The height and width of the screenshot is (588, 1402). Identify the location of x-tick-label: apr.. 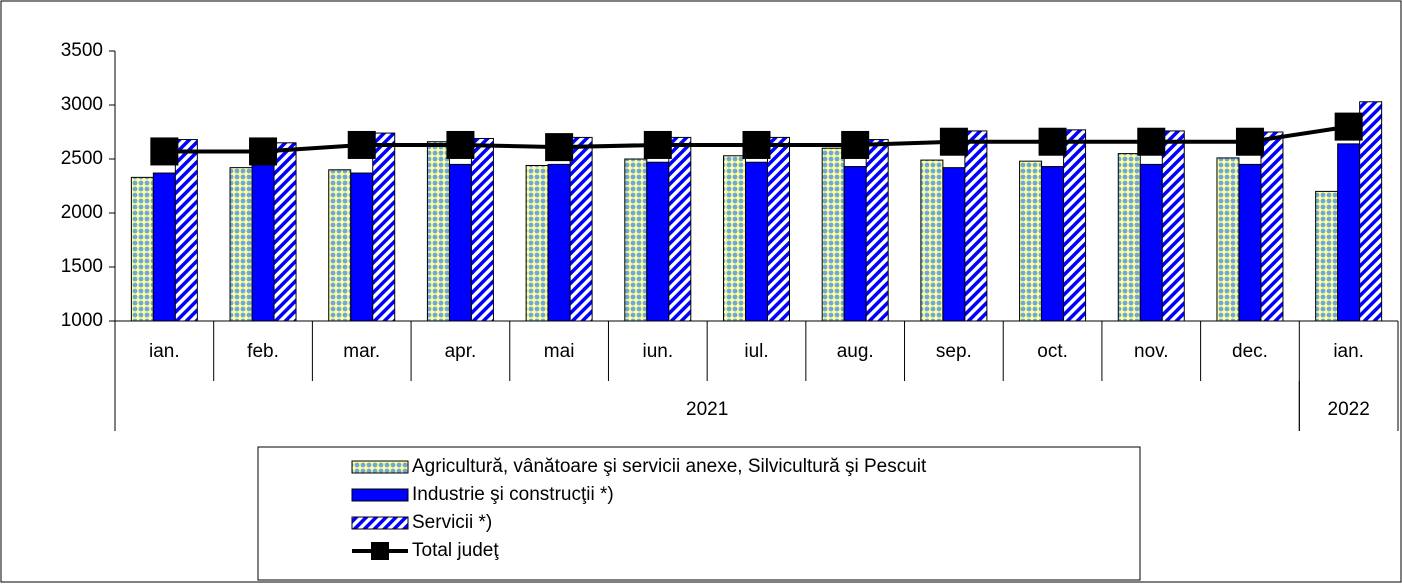
(461, 351).